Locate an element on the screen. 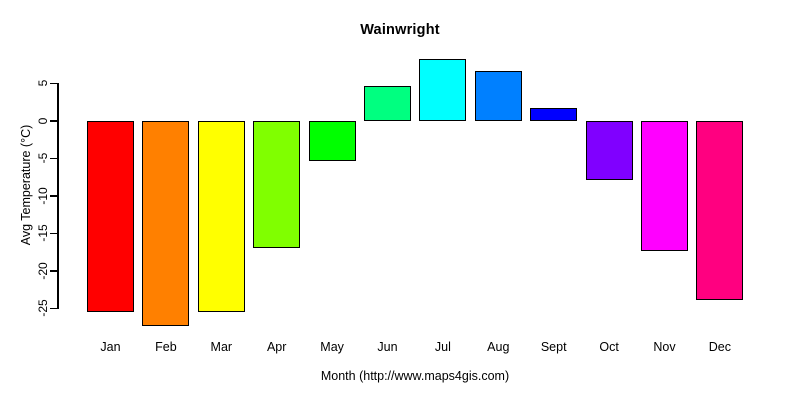  y-tick-mark--20 is located at coordinates (53, 271).